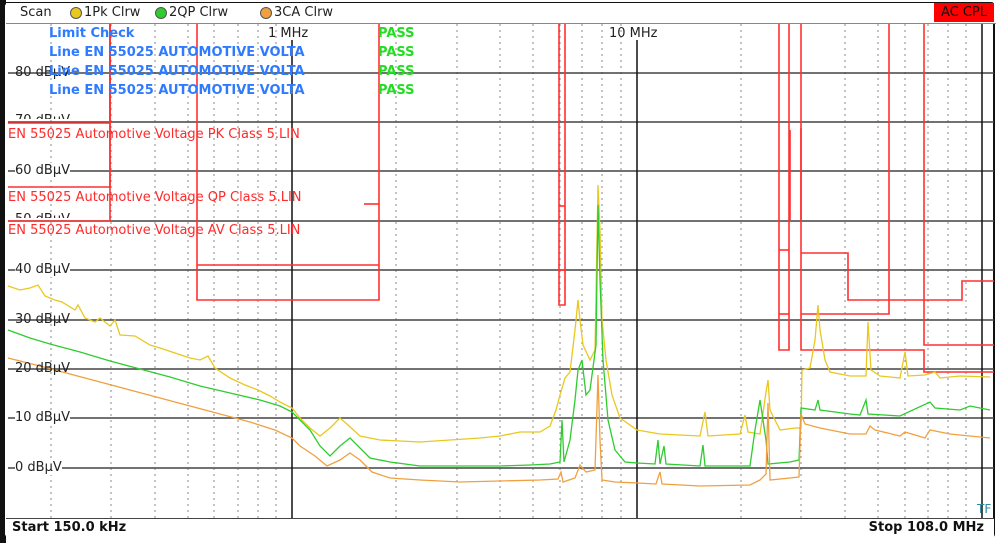 This screenshot has width=1000, height=543. What do you see at coordinates (304, 12) in the screenshot?
I see `trace-3-label: 3CA Clrw` at bounding box center [304, 12].